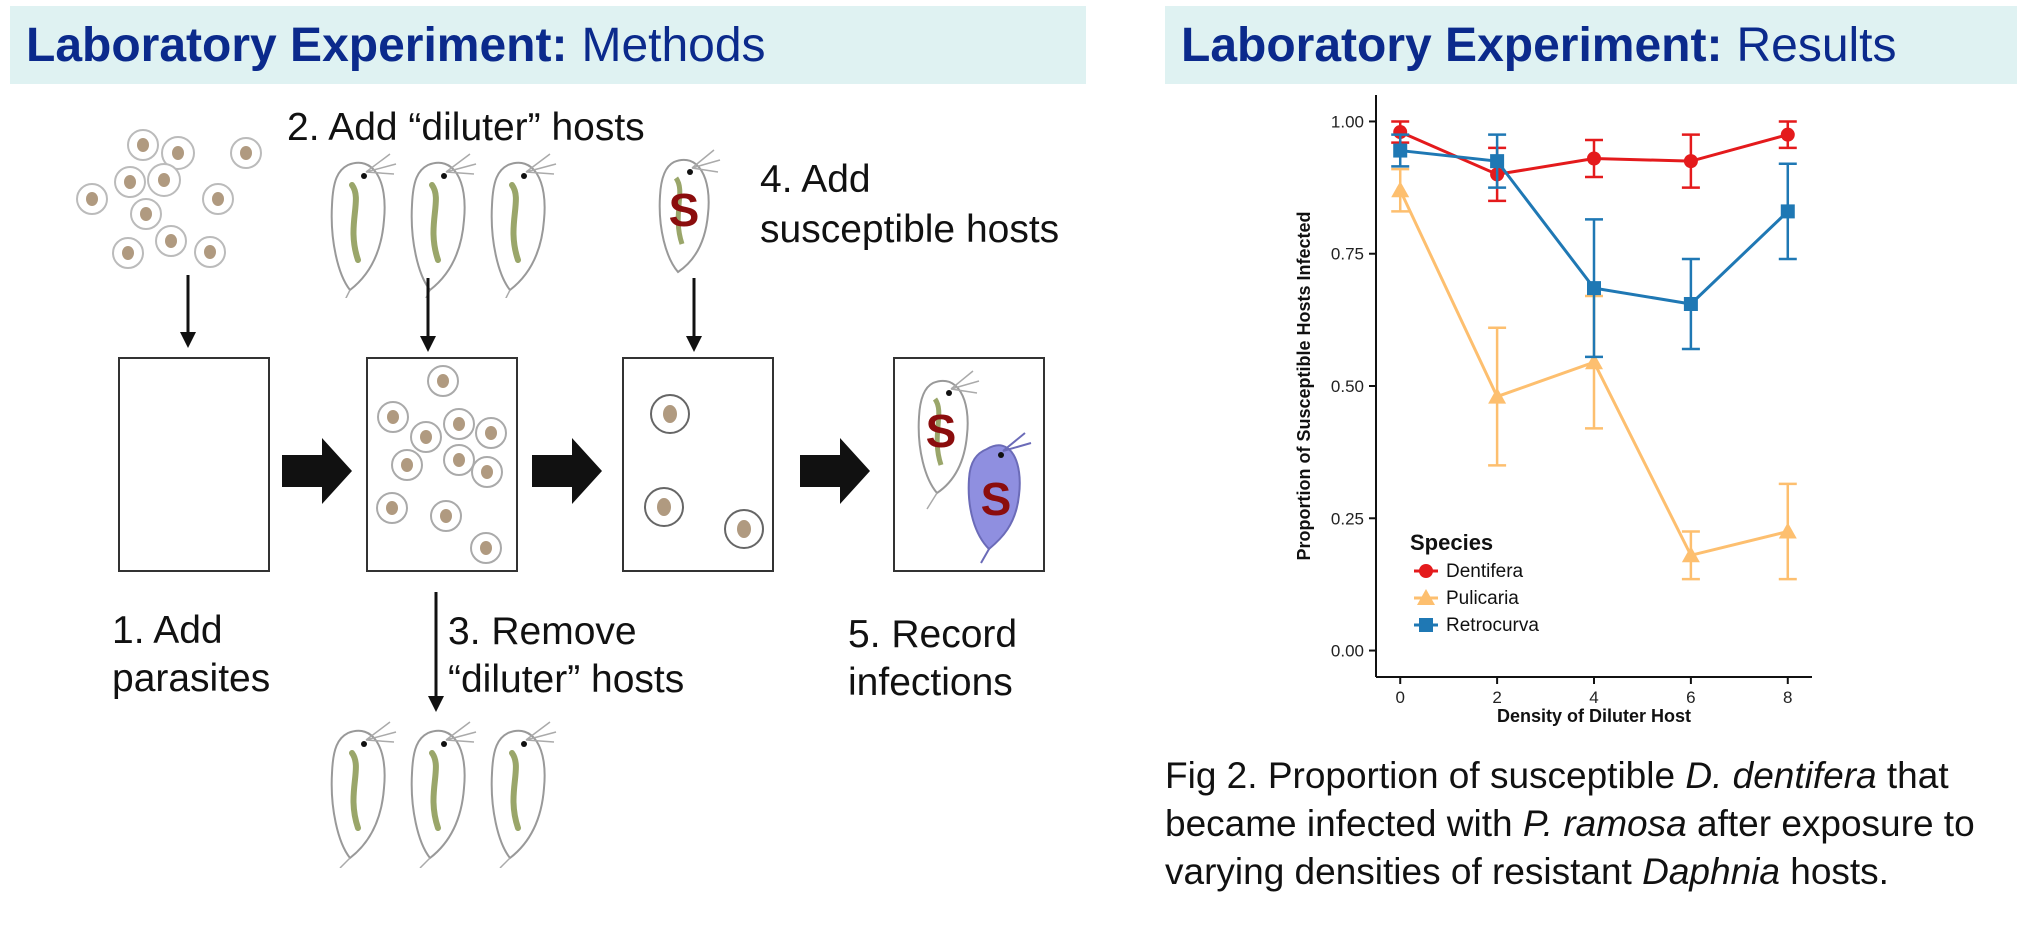 The height and width of the screenshot is (928, 2042). I want to click on legend-label-pulicaria: Pulicaria, so click(1482, 598).